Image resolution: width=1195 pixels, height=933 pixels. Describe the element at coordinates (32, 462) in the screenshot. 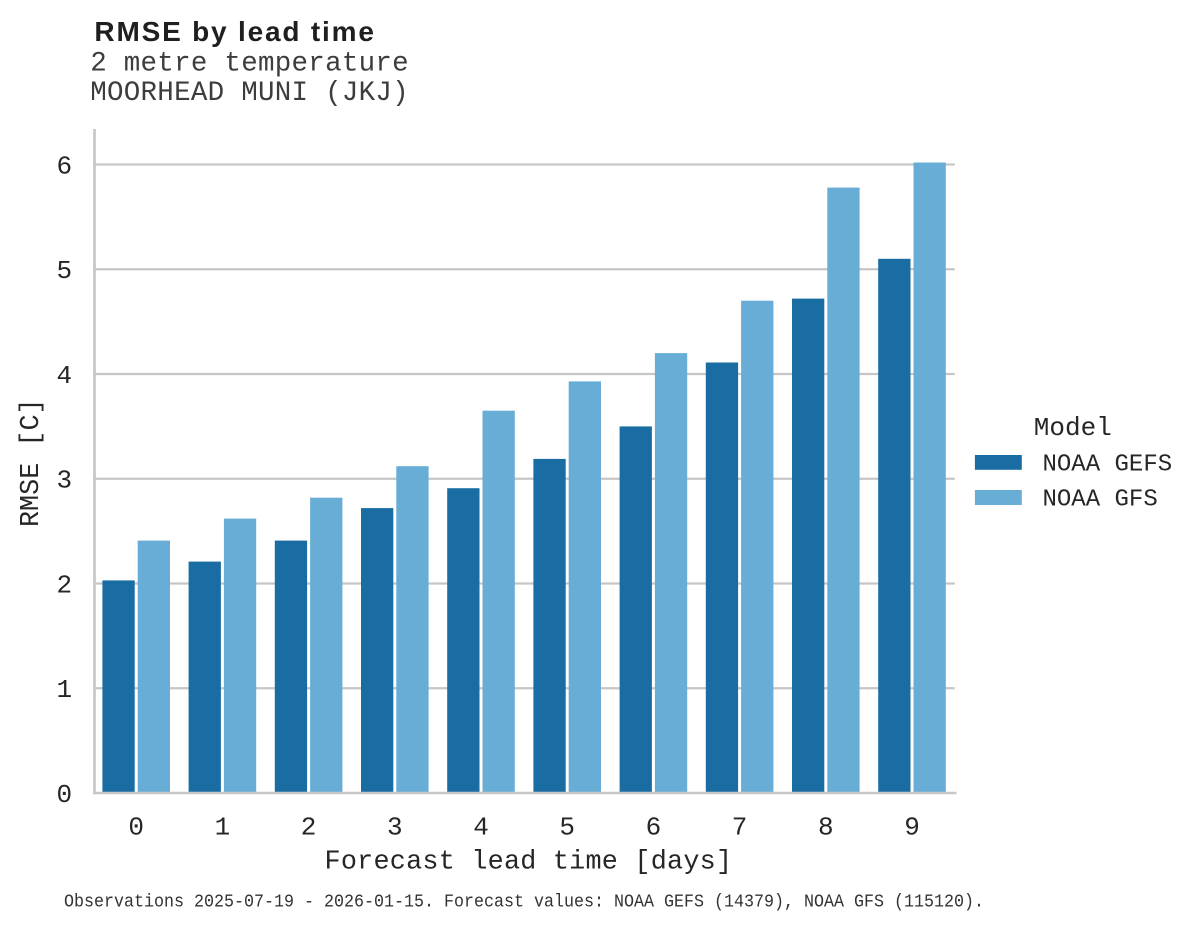

I see `svg-text: RMSE [C]` at that location.